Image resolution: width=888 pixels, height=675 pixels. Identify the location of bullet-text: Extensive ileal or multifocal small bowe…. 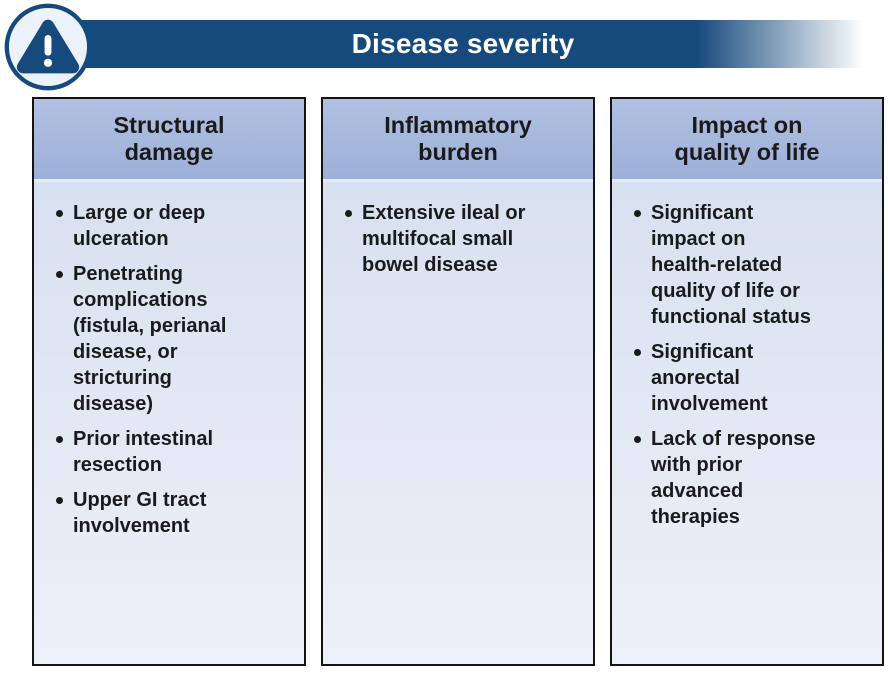
(444, 239).